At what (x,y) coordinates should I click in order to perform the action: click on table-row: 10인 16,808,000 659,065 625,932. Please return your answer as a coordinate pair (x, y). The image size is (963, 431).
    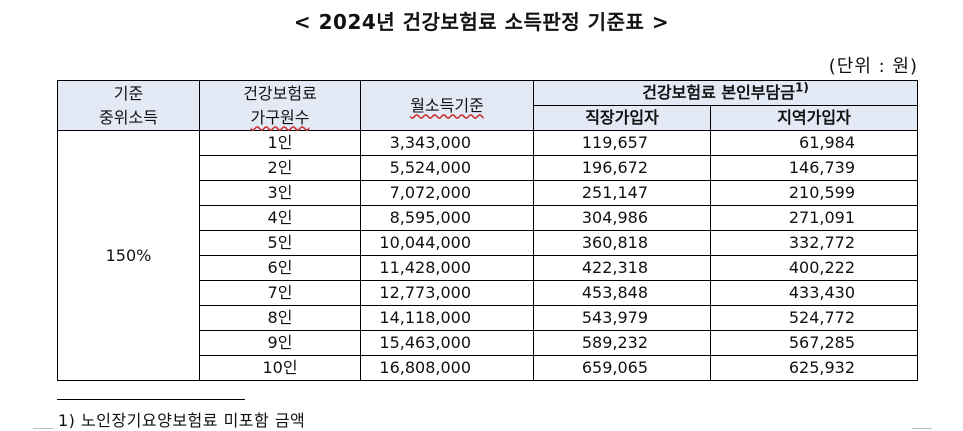
    Looking at the image, I should click on (488, 368).